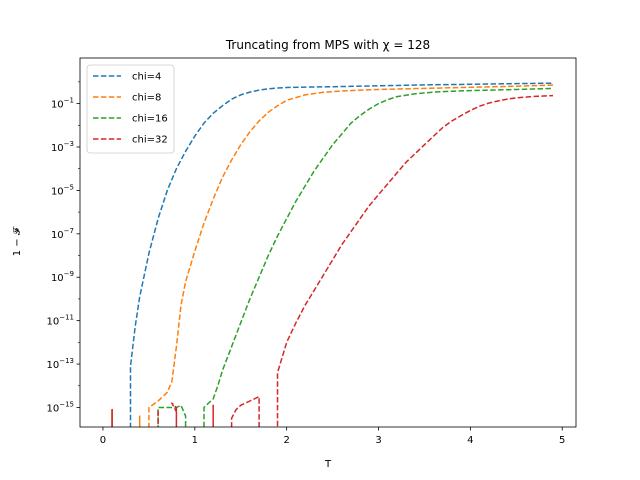 This screenshot has height=480, width=640. I want to click on y-tick-label: 10⁻⁹, so click(62, 277).